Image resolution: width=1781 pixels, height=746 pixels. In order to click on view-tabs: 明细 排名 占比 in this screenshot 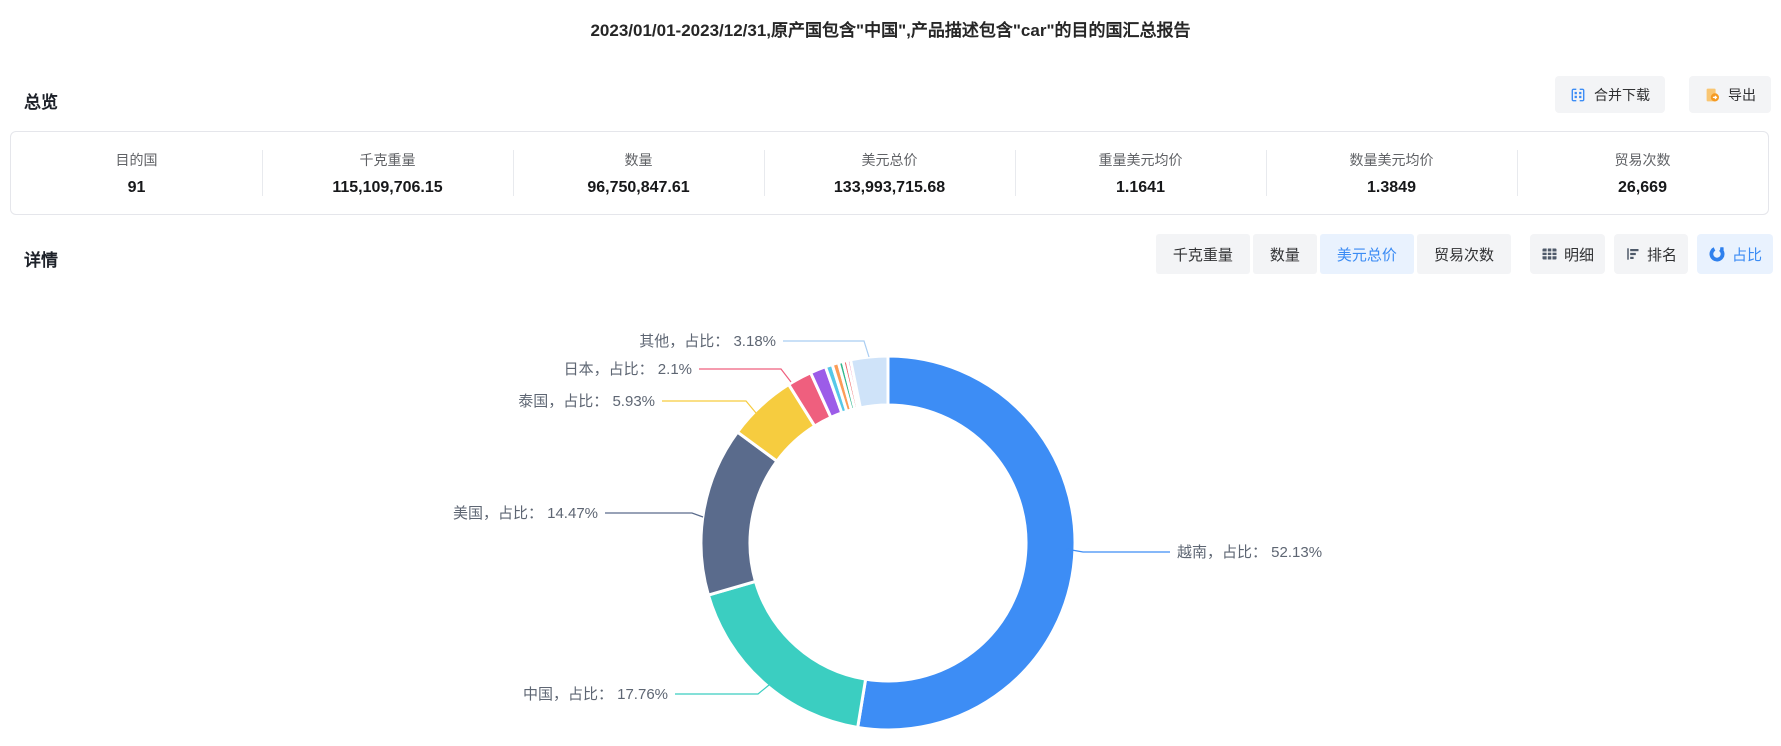, I will do `click(1651, 254)`.